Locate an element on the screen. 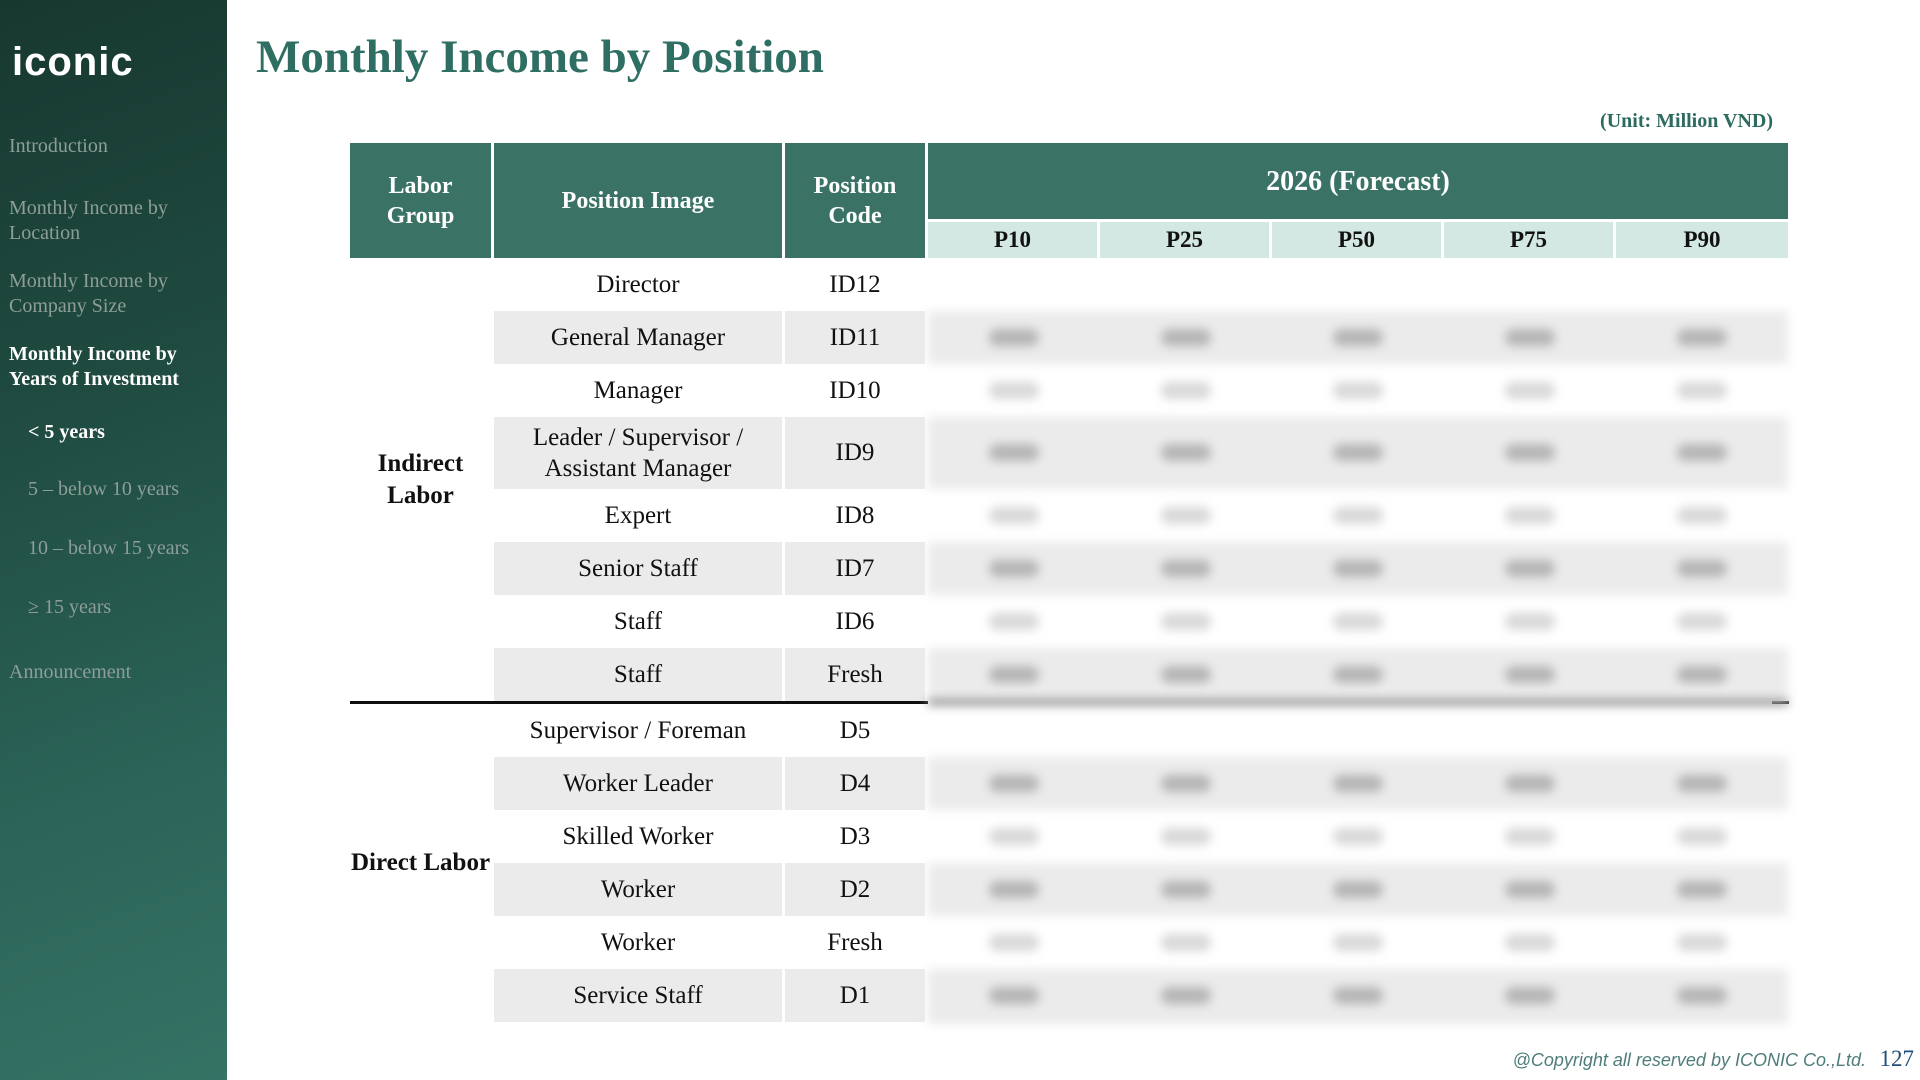 This screenshot has width=1920, height=1080. sidebar-item-introduction: Introduction is located at coordinates (58, 146).